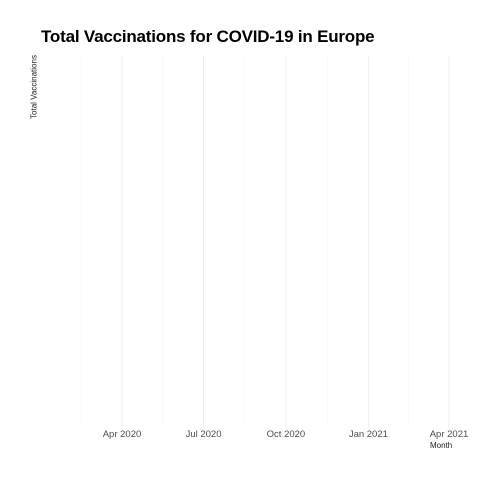 Image resolution: width=480 pixels, height=480 pixels. Describe the element at coordinates (368, 434) in the screenshot. I see `x-tick-label: Jan 2021` at that location.